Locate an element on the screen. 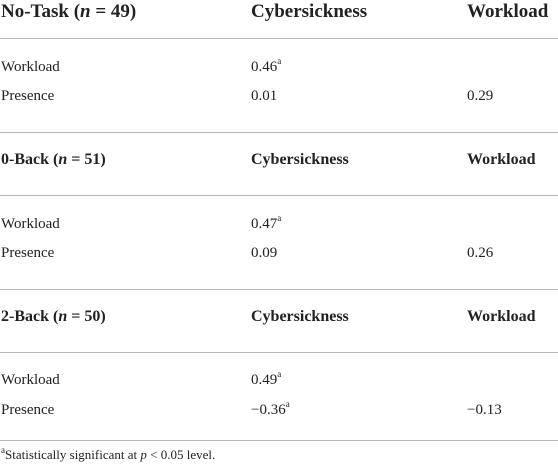  cybersickness-value: 0.46a is located at coordinates (266, 65).